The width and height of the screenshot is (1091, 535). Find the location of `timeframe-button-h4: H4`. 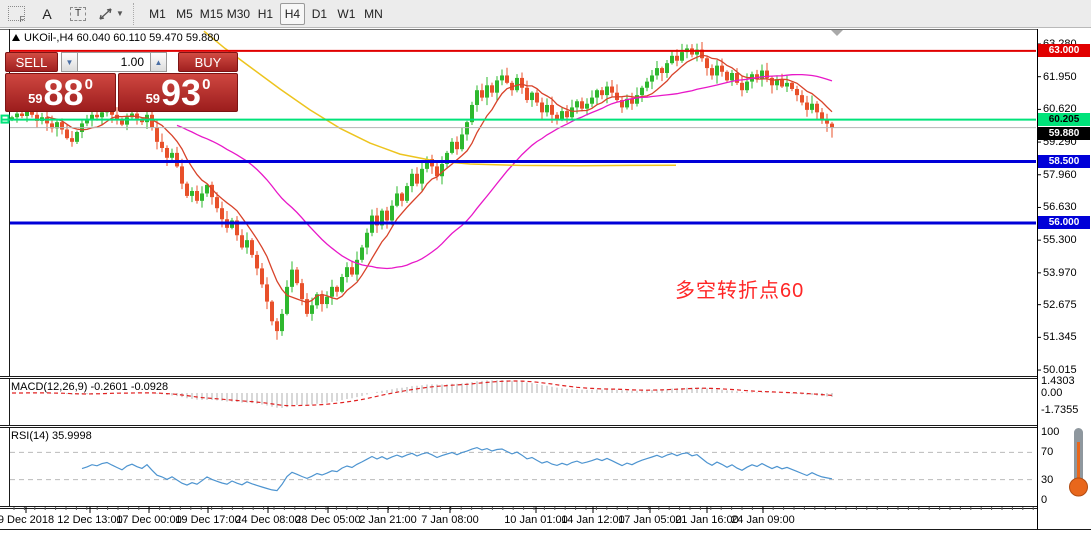

timeframe-button-h4: H4 is located at coordinates (292, 13).